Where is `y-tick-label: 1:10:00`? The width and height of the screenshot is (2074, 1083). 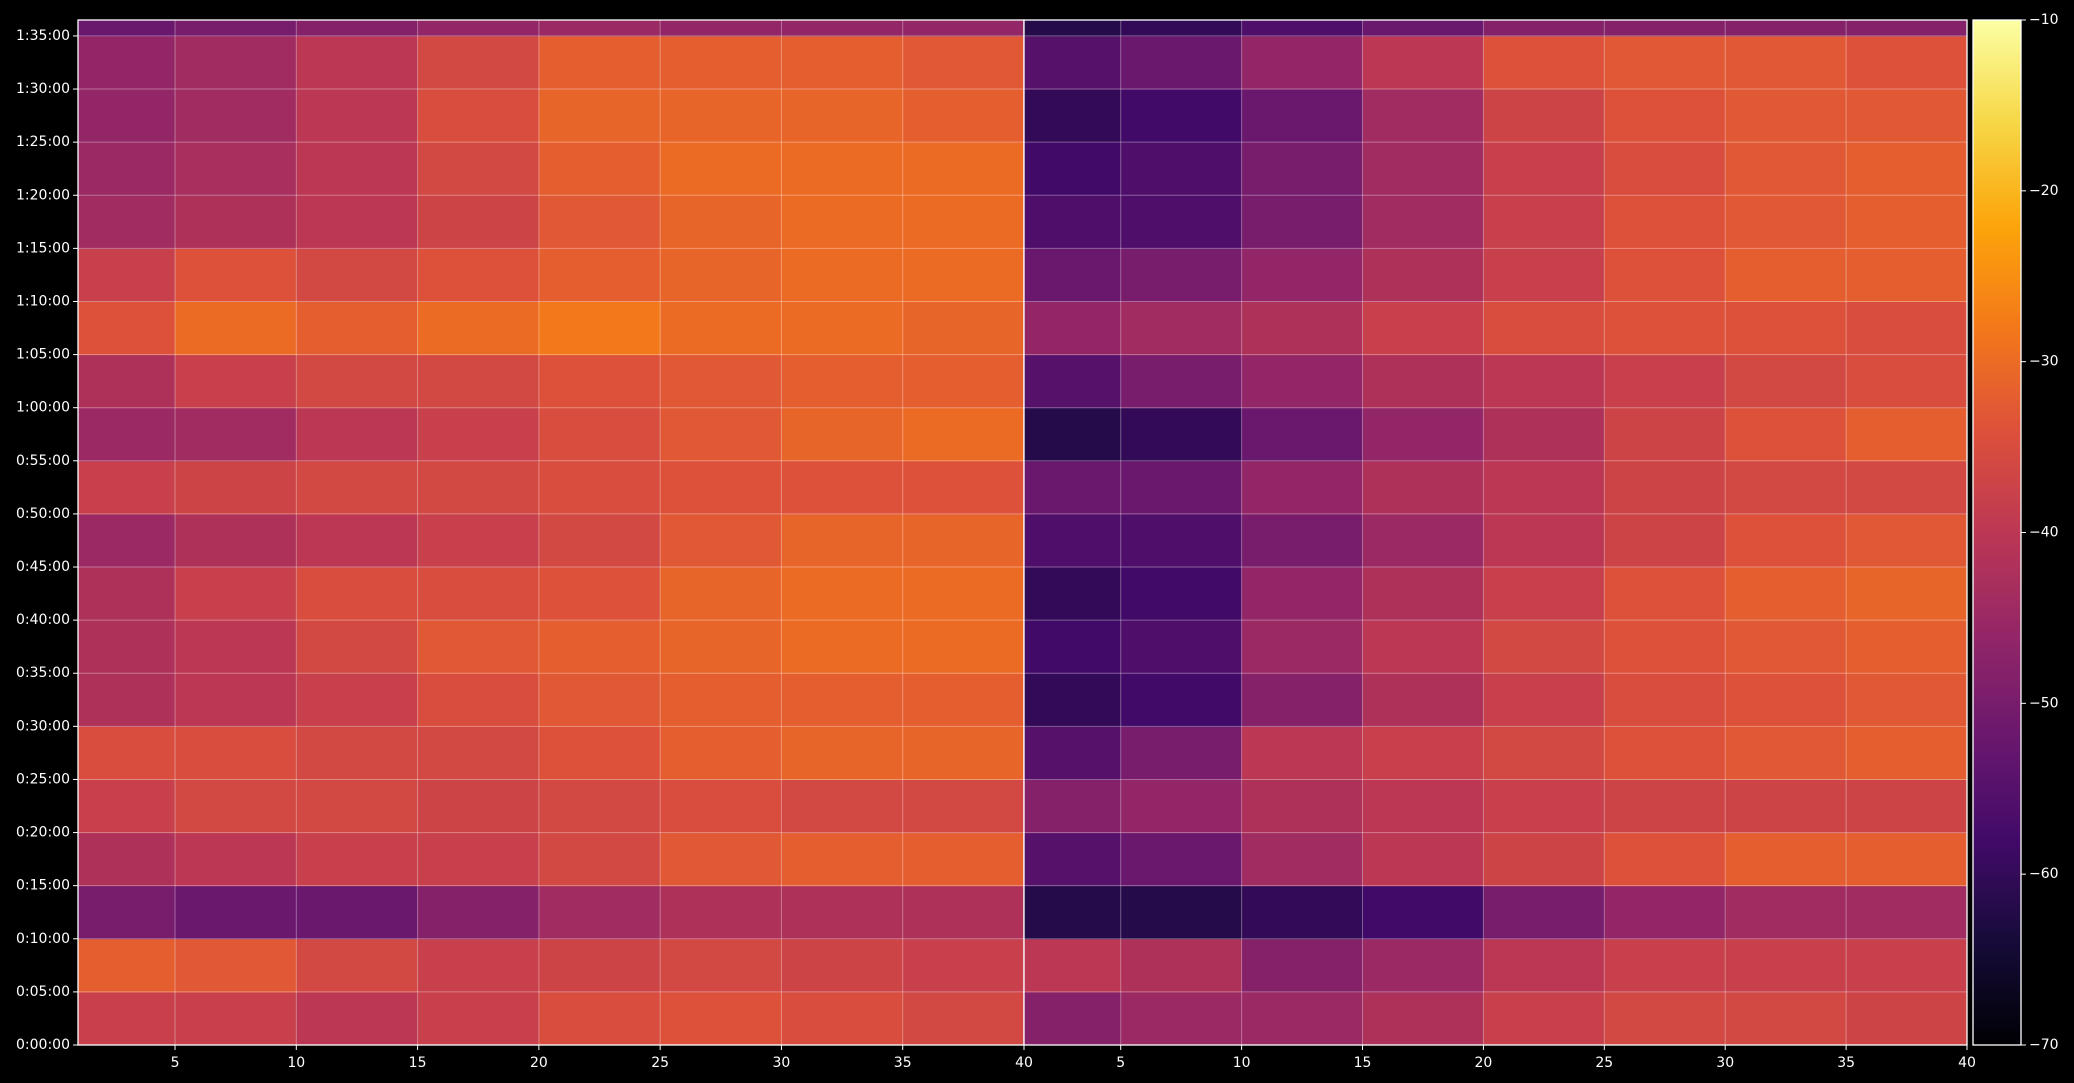 y-tick-label: 1:10:00 is located at coordinates (43, 301).